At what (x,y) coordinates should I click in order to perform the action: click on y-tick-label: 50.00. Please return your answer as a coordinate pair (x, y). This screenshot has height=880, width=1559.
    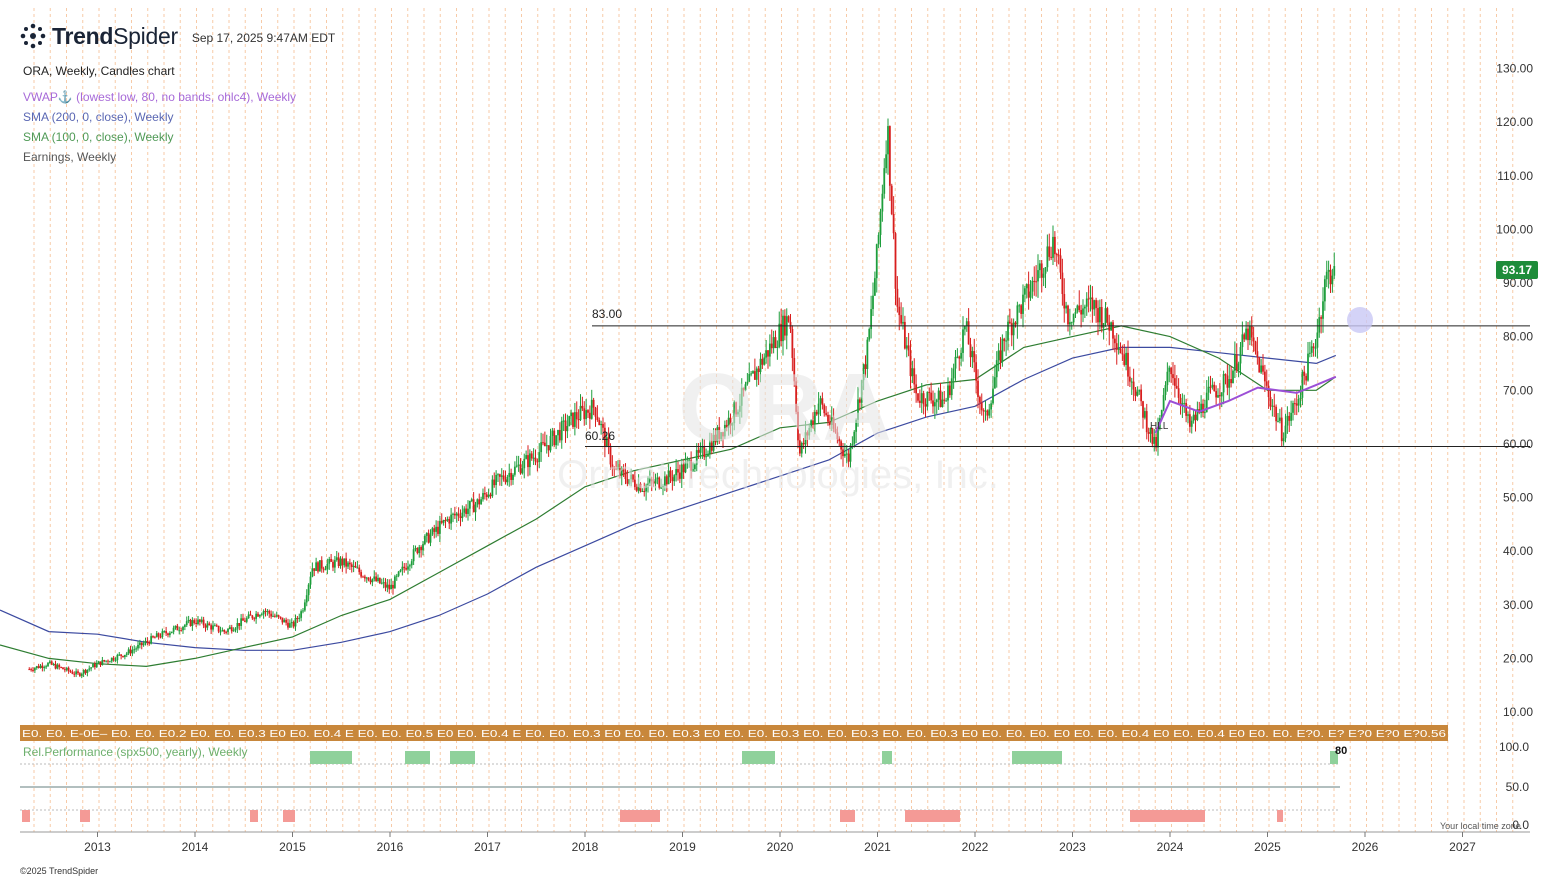
    Looking at the image, I should click on (1518, 498).